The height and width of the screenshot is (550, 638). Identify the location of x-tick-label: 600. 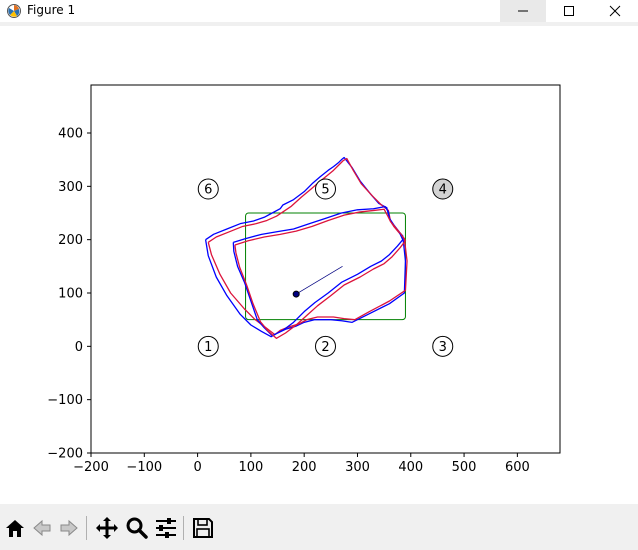
(517, 467).